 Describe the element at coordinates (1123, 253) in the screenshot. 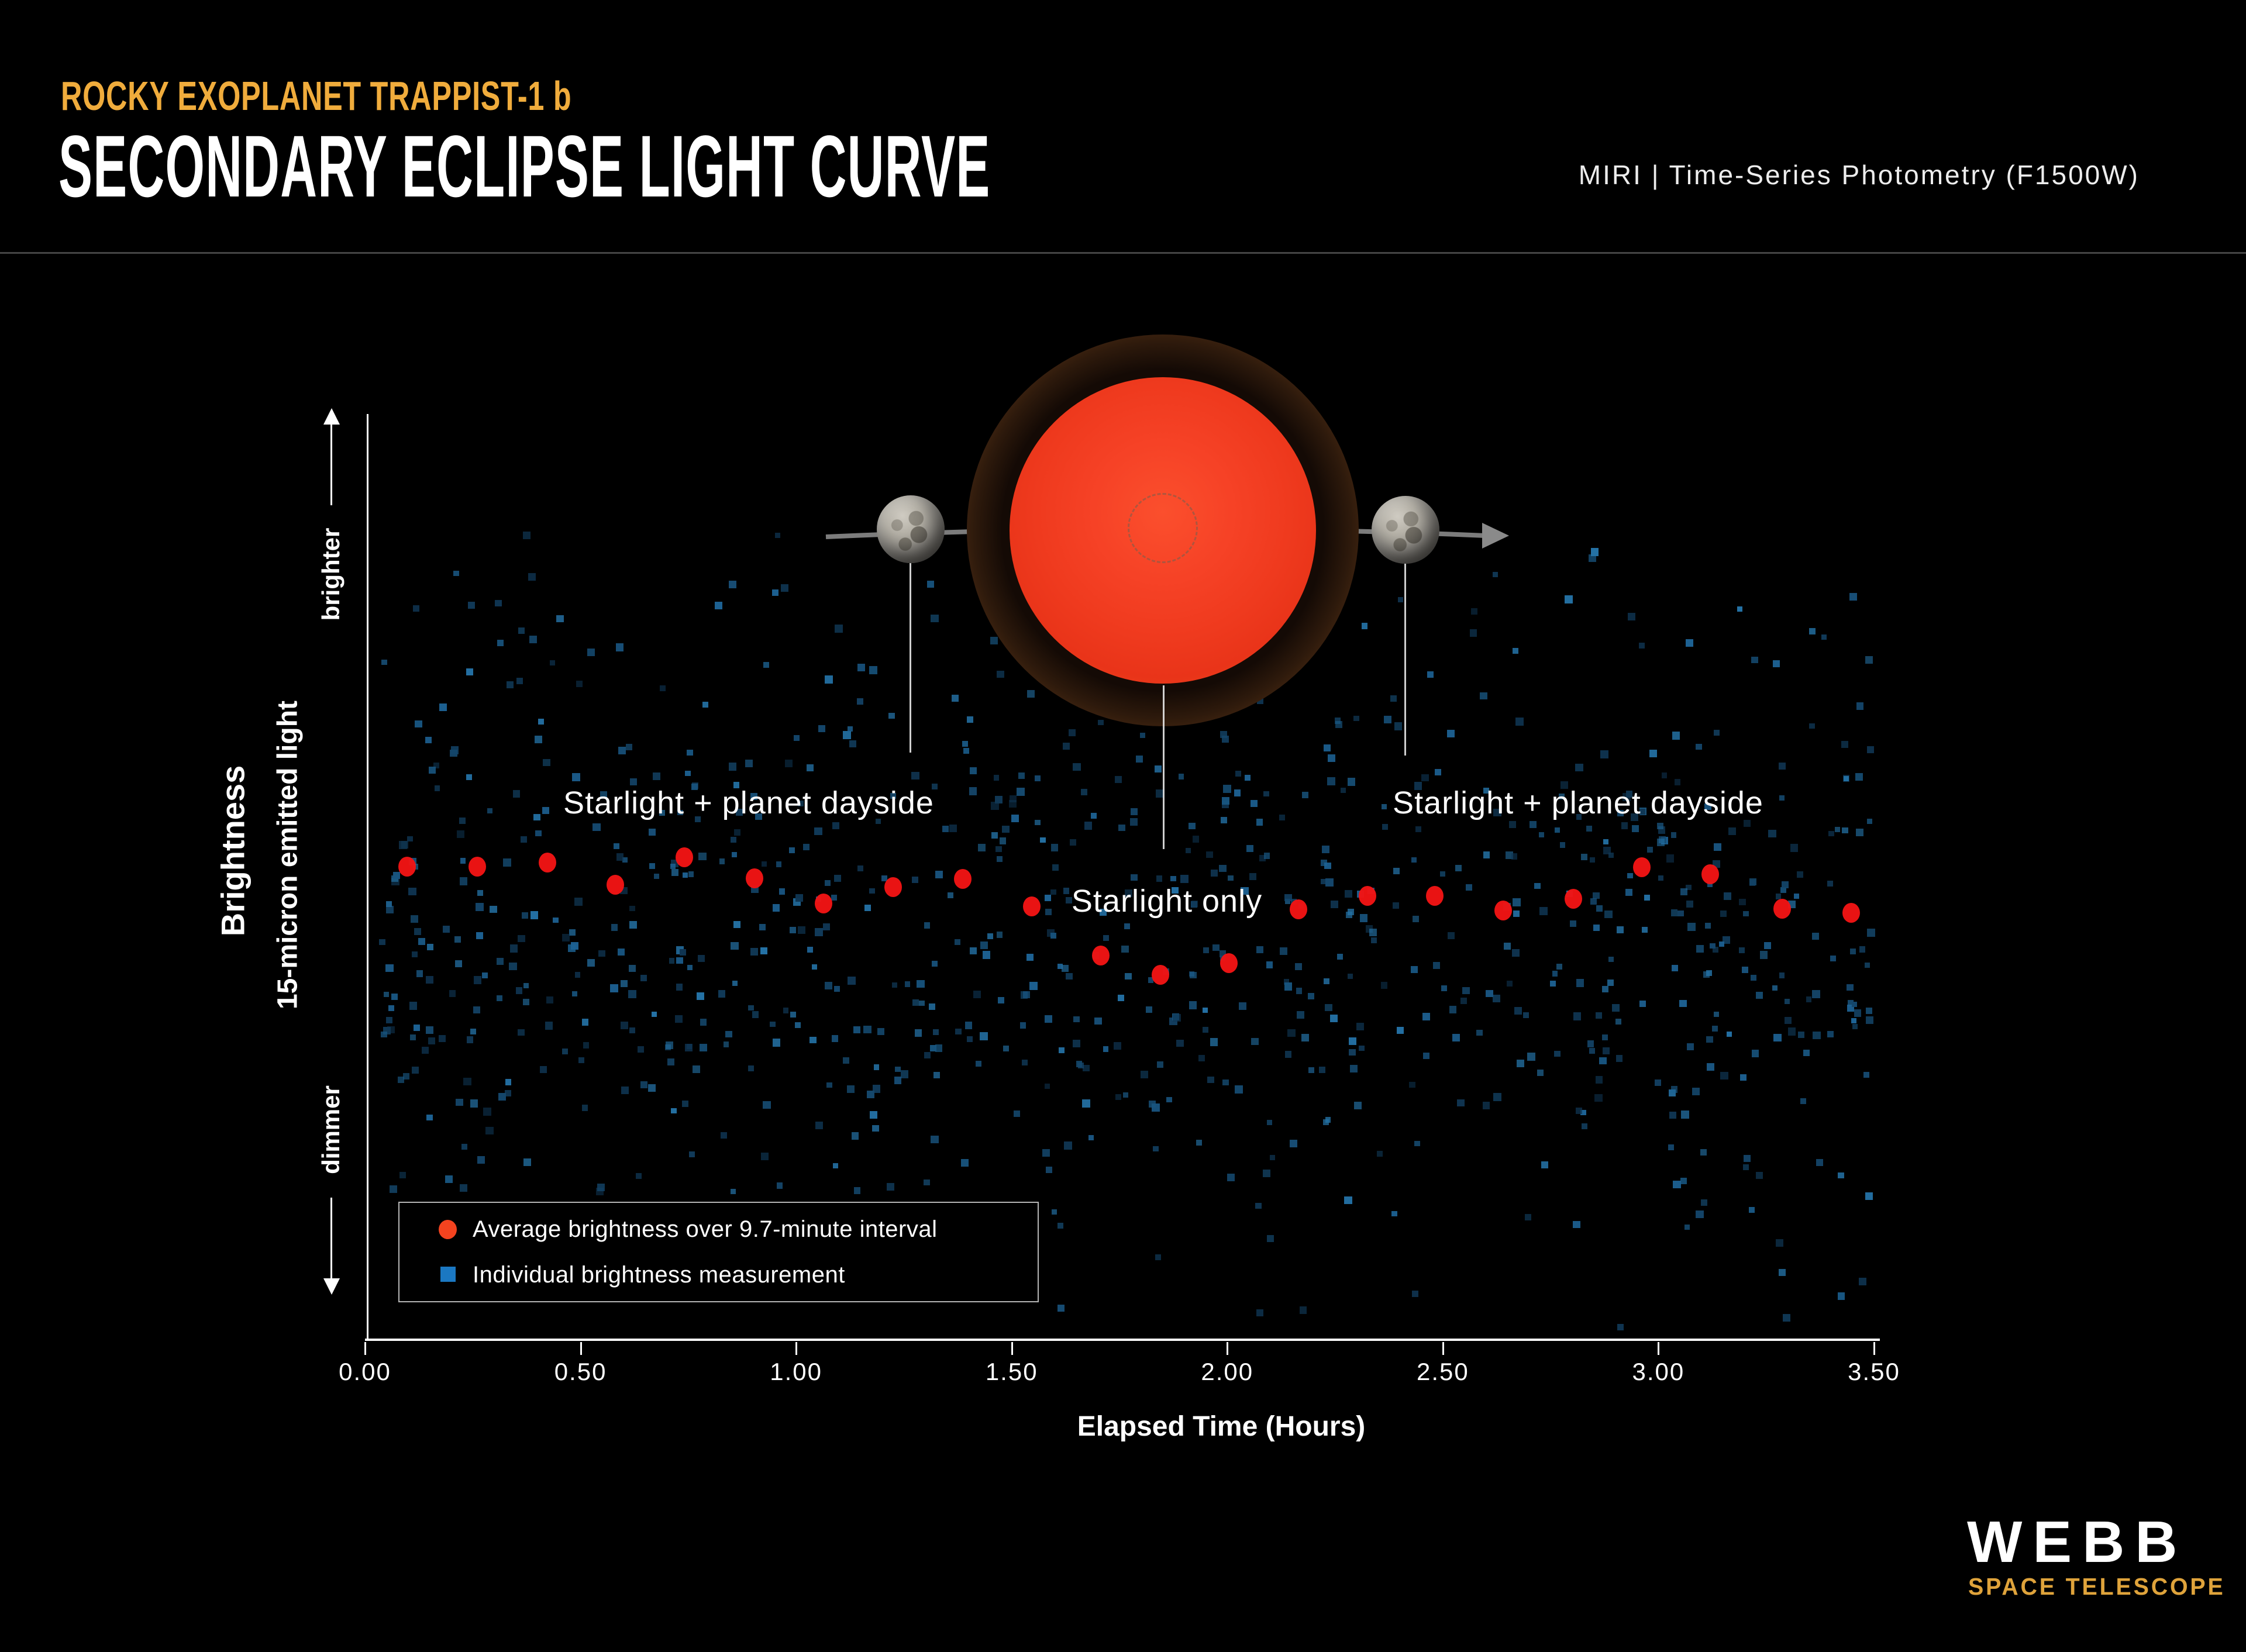

I see `header-divider` at that location.